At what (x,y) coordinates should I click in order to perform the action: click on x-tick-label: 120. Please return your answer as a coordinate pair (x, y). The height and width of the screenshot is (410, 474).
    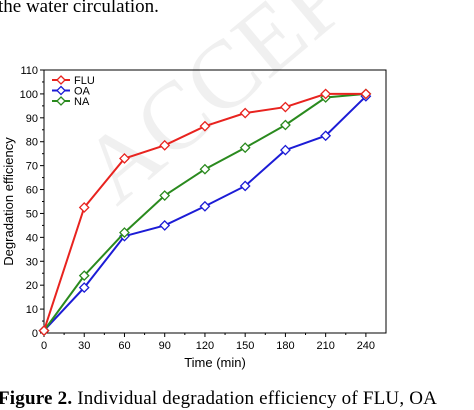
    Looking at the image, I should click on (205, 346).